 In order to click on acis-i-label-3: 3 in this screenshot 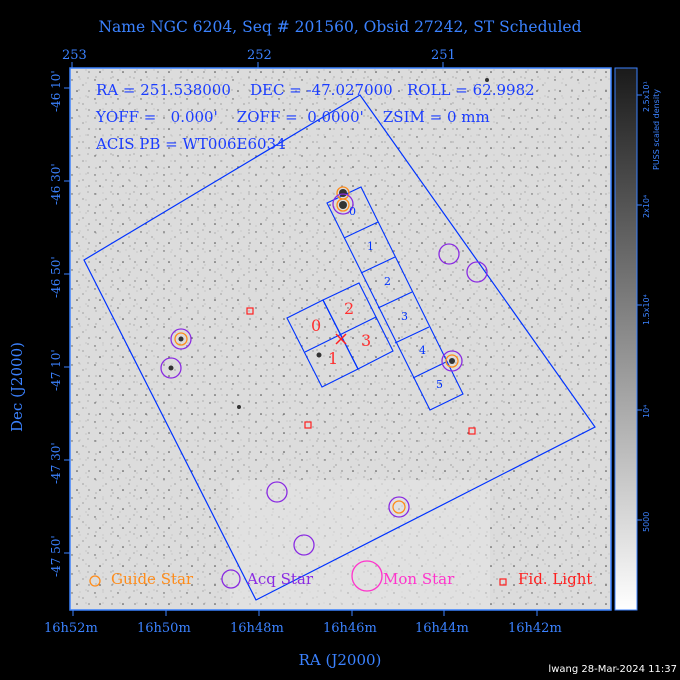, I will do `click(366, 340)`.